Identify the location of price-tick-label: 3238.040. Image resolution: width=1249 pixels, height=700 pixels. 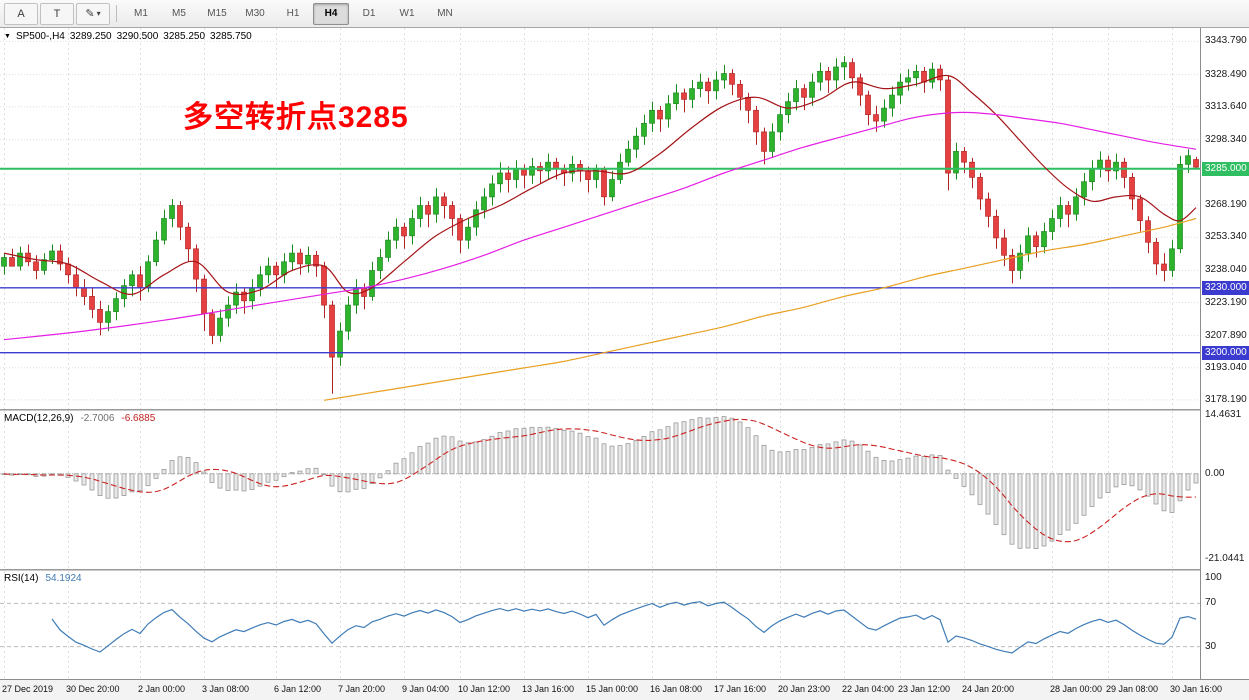
(1226, 270).